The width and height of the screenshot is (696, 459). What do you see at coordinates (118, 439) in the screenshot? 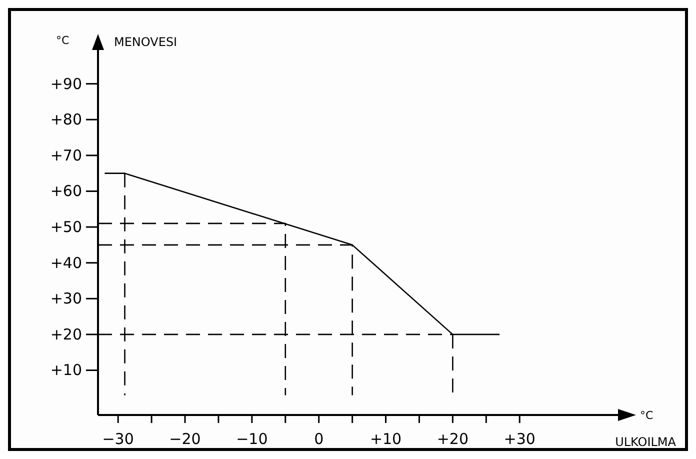
I see `x-tick-label: −30` at bounding box center [118, 439].